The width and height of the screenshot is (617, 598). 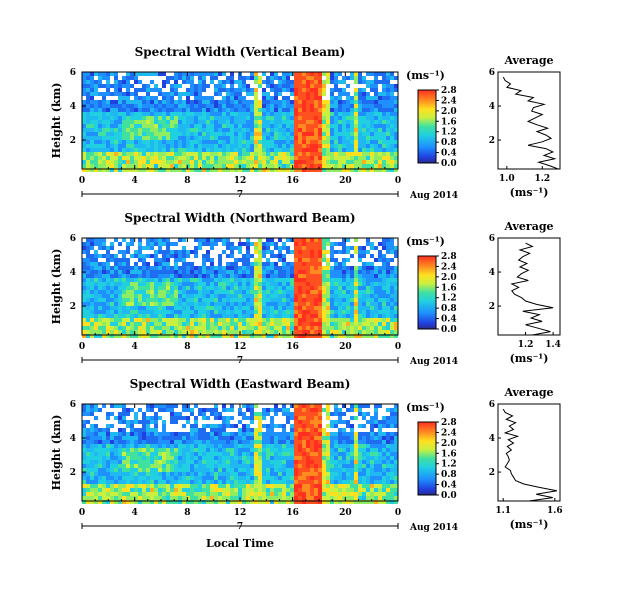 I want to click on profile-panel: Average 2 4 6 1.2 1.4 (ms⁻¹), so click(x=525, y=292).